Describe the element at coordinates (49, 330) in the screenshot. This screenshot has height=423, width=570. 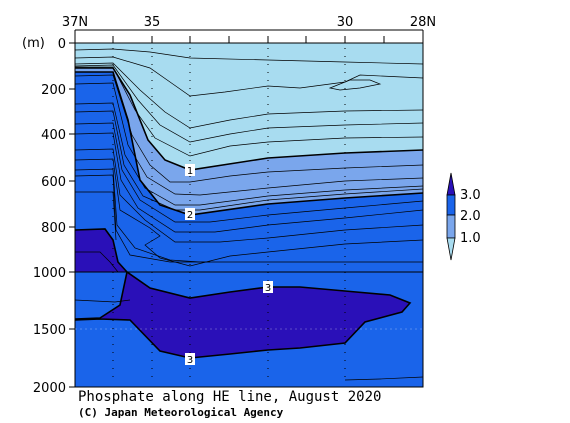
I see `y-tick-1500: 1500` at that location.